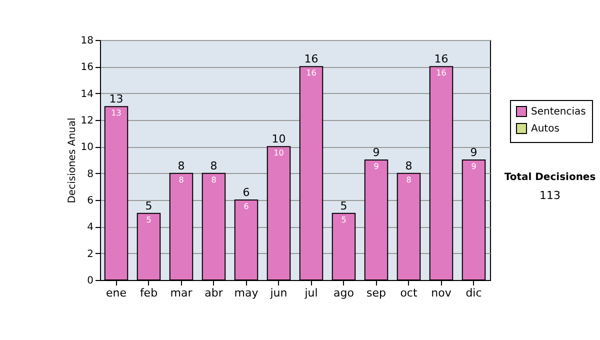  Describe the element at coordinates (474, 293) in the screenshot. I see `x-tick-label: dic` at that location.